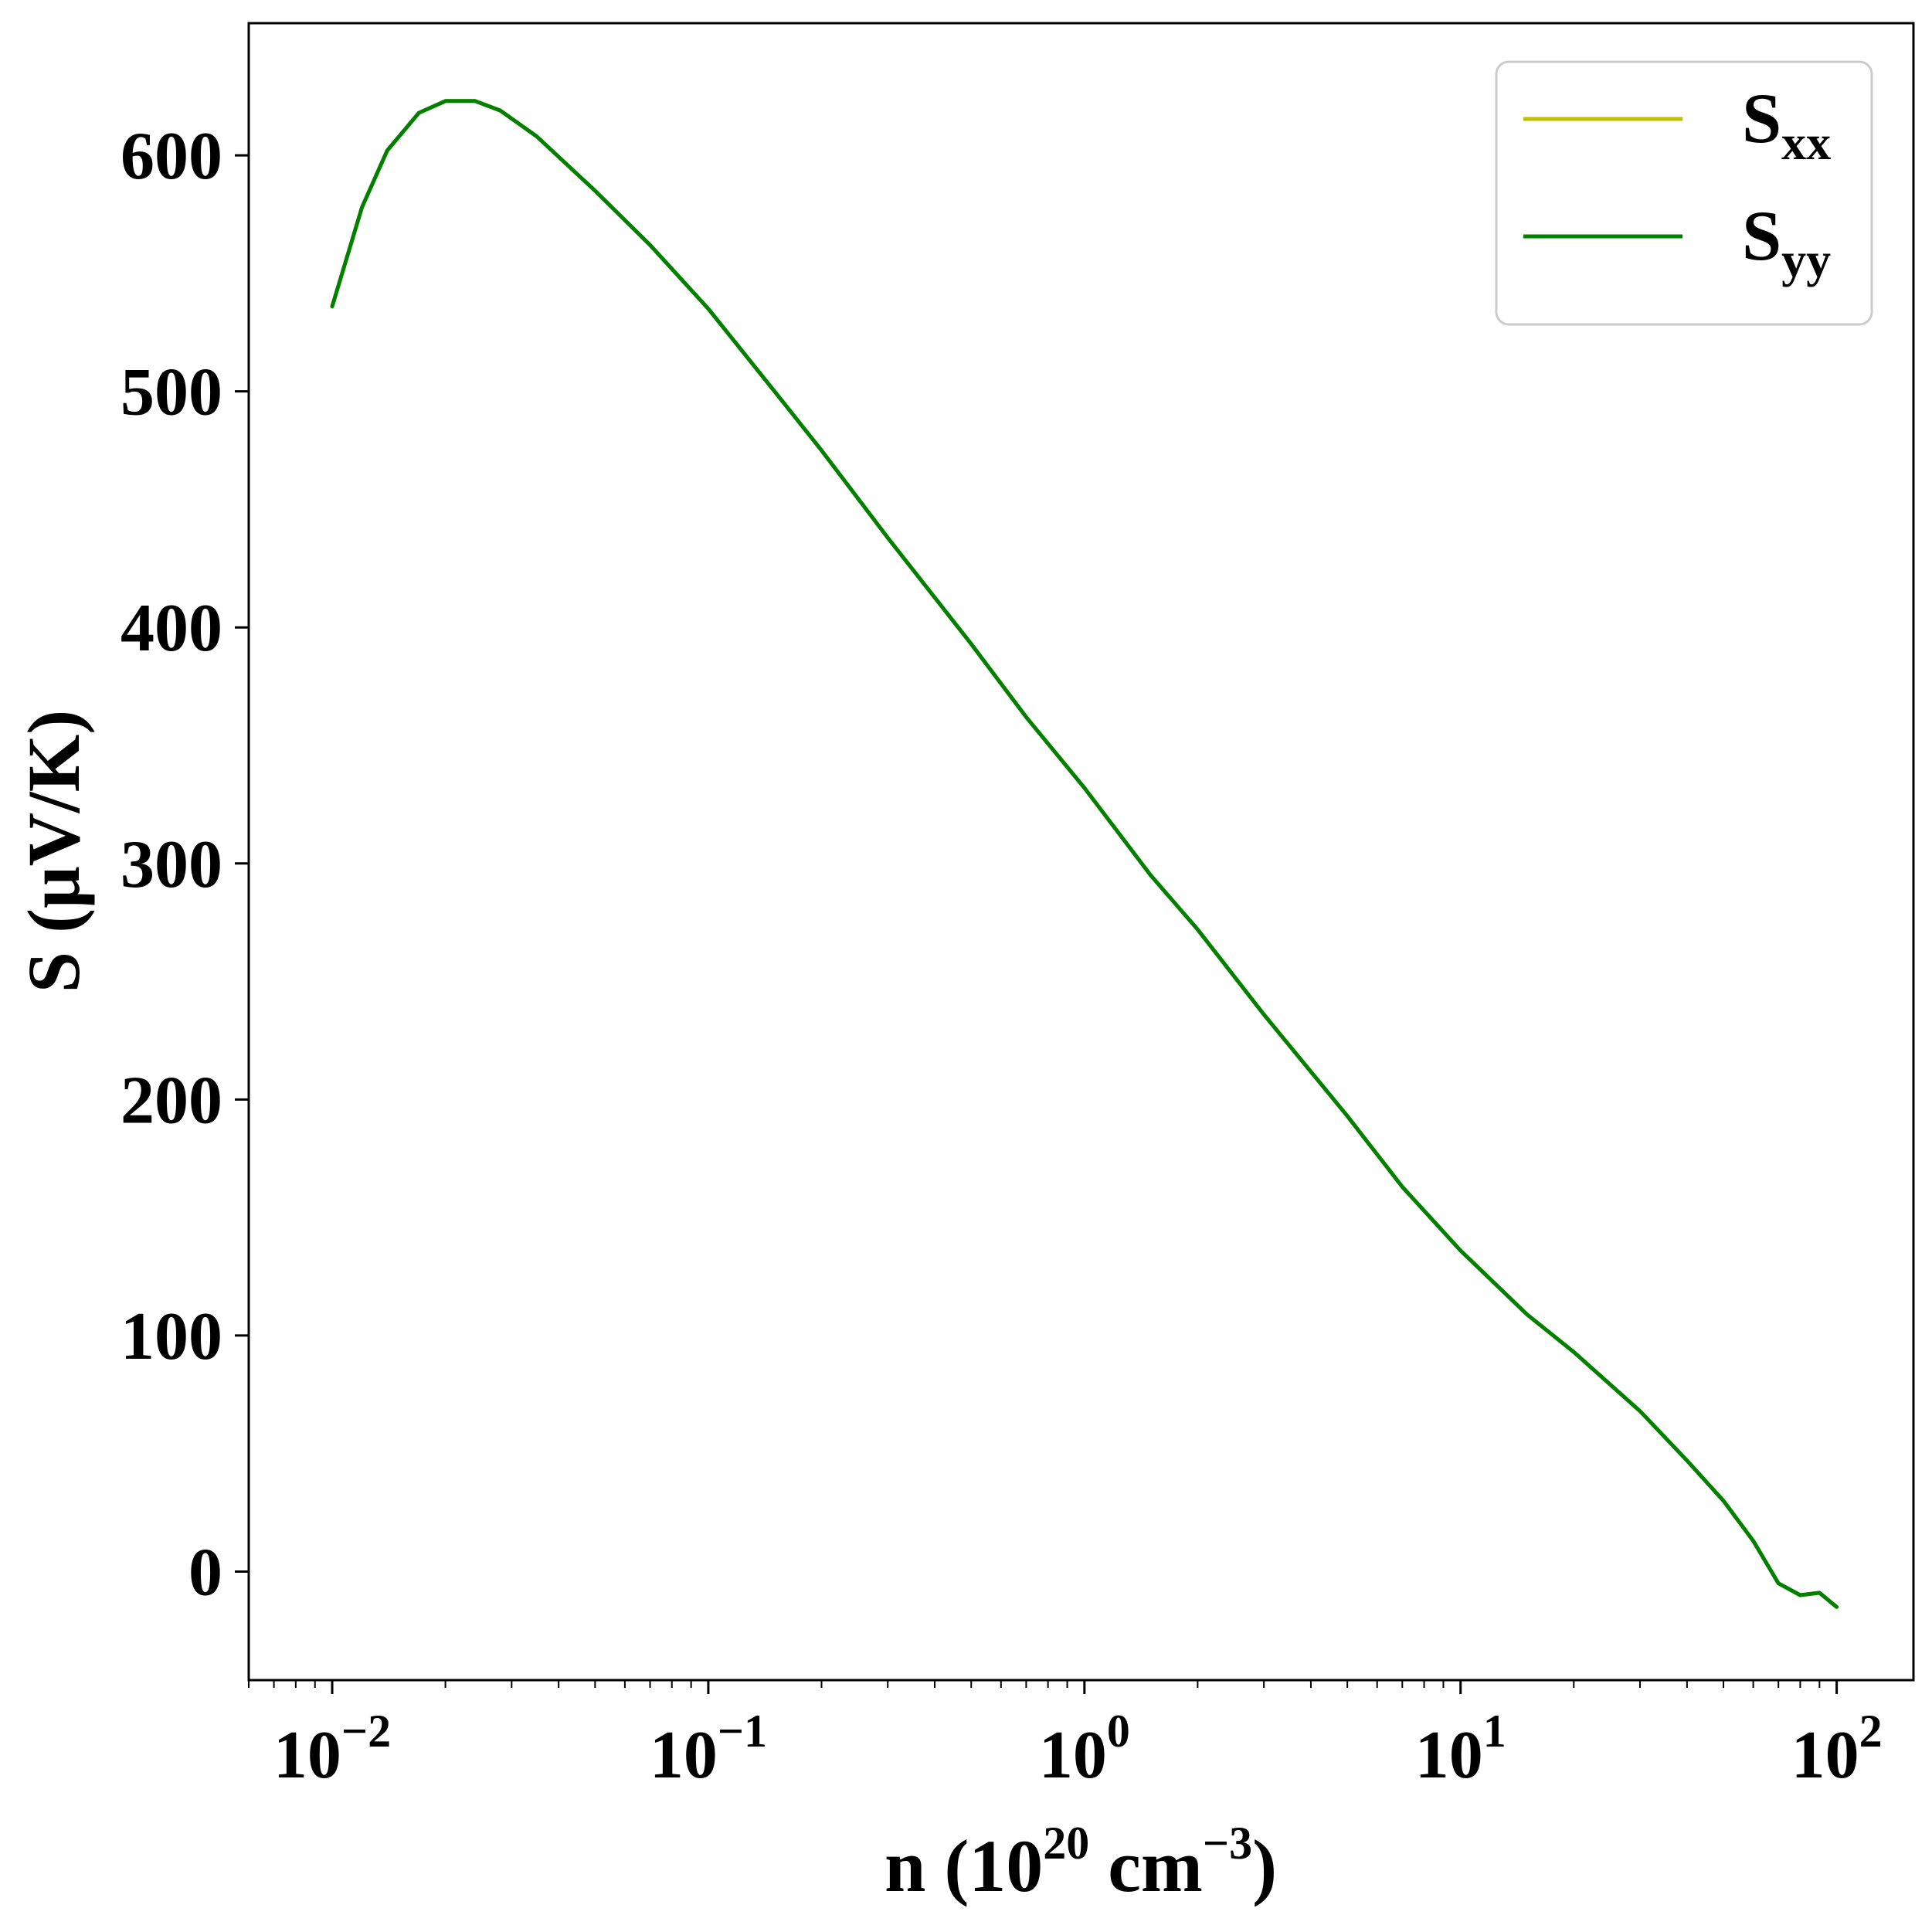 The width and height of the screenshot is (1932, 1925). What do you see at coordinates (171, 392) in the screenshot?
I see `y-tick-label: 500` at bounding box center [171, 392].